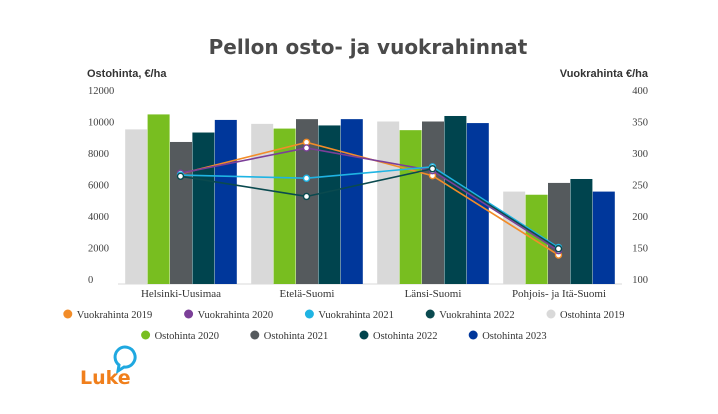 This screenshot has width=718, height=414. Describe the element at coordinates (307, 294) in the screenshot. I see `category-label: Etelä-Suomi` at that location.